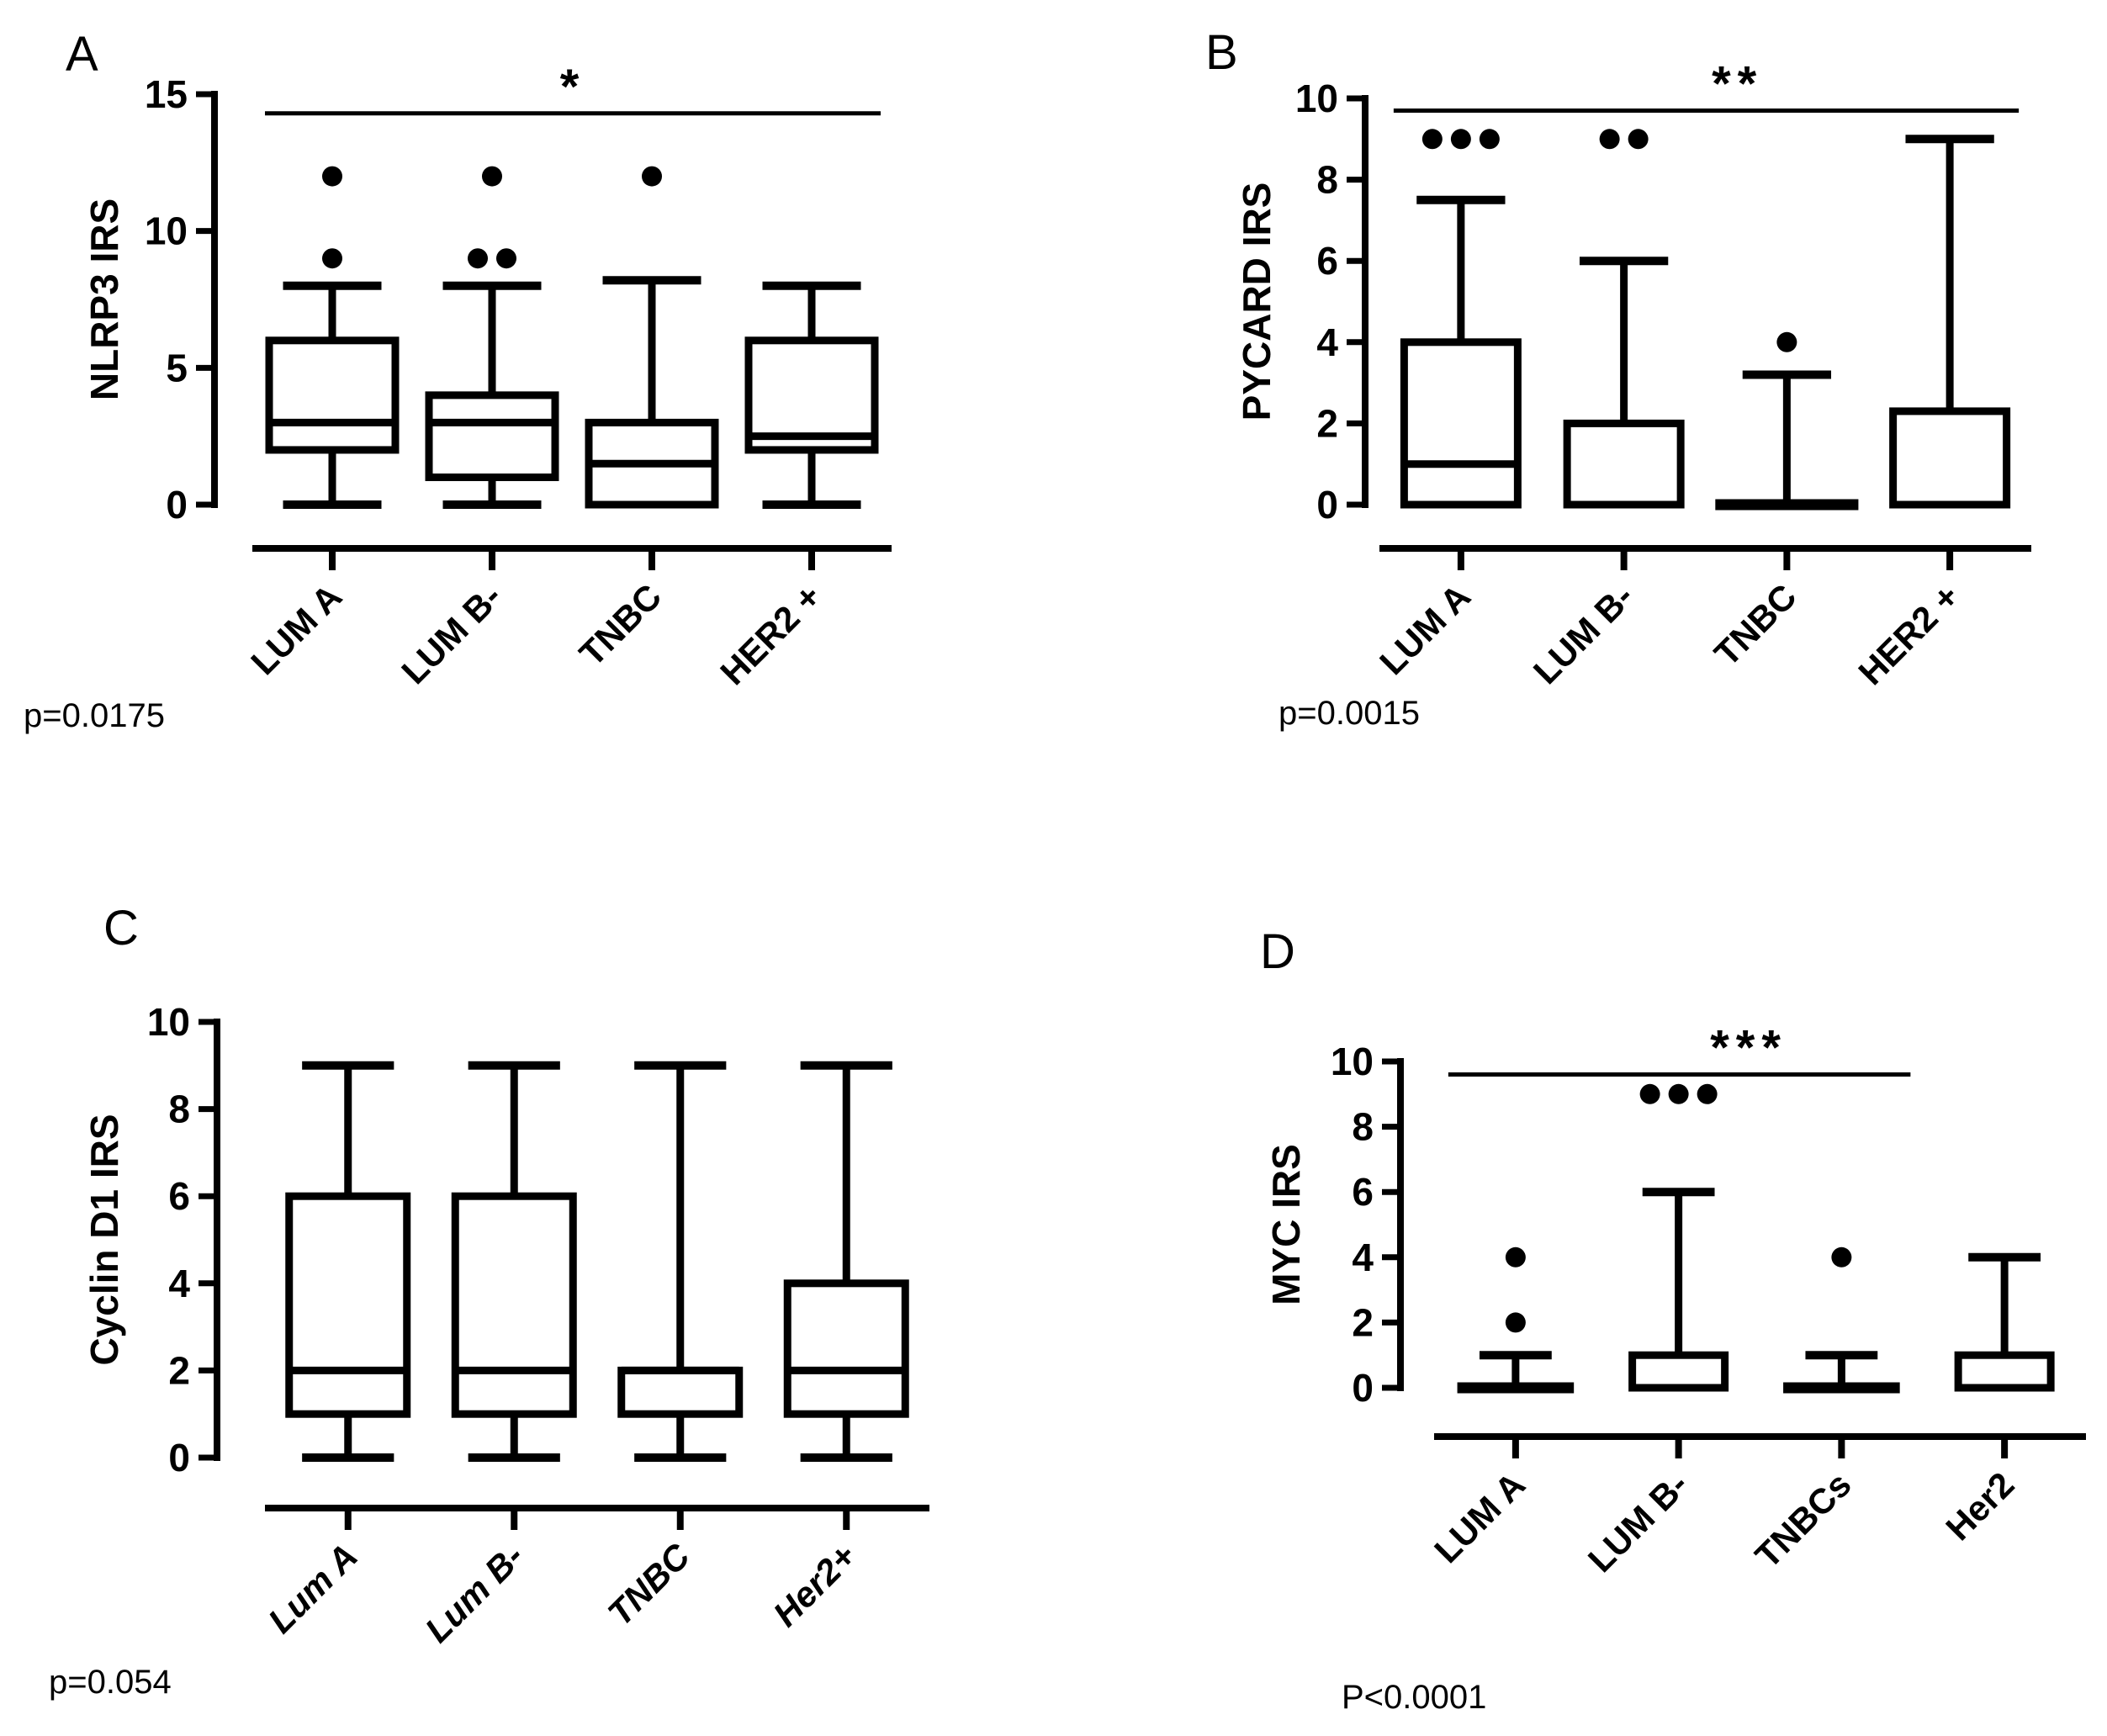 This screenshot has height=1736, width=2107. Describe the element at coordinates (179, 1196) in the screenshot. I see `y-tick-label: 6` at that location.